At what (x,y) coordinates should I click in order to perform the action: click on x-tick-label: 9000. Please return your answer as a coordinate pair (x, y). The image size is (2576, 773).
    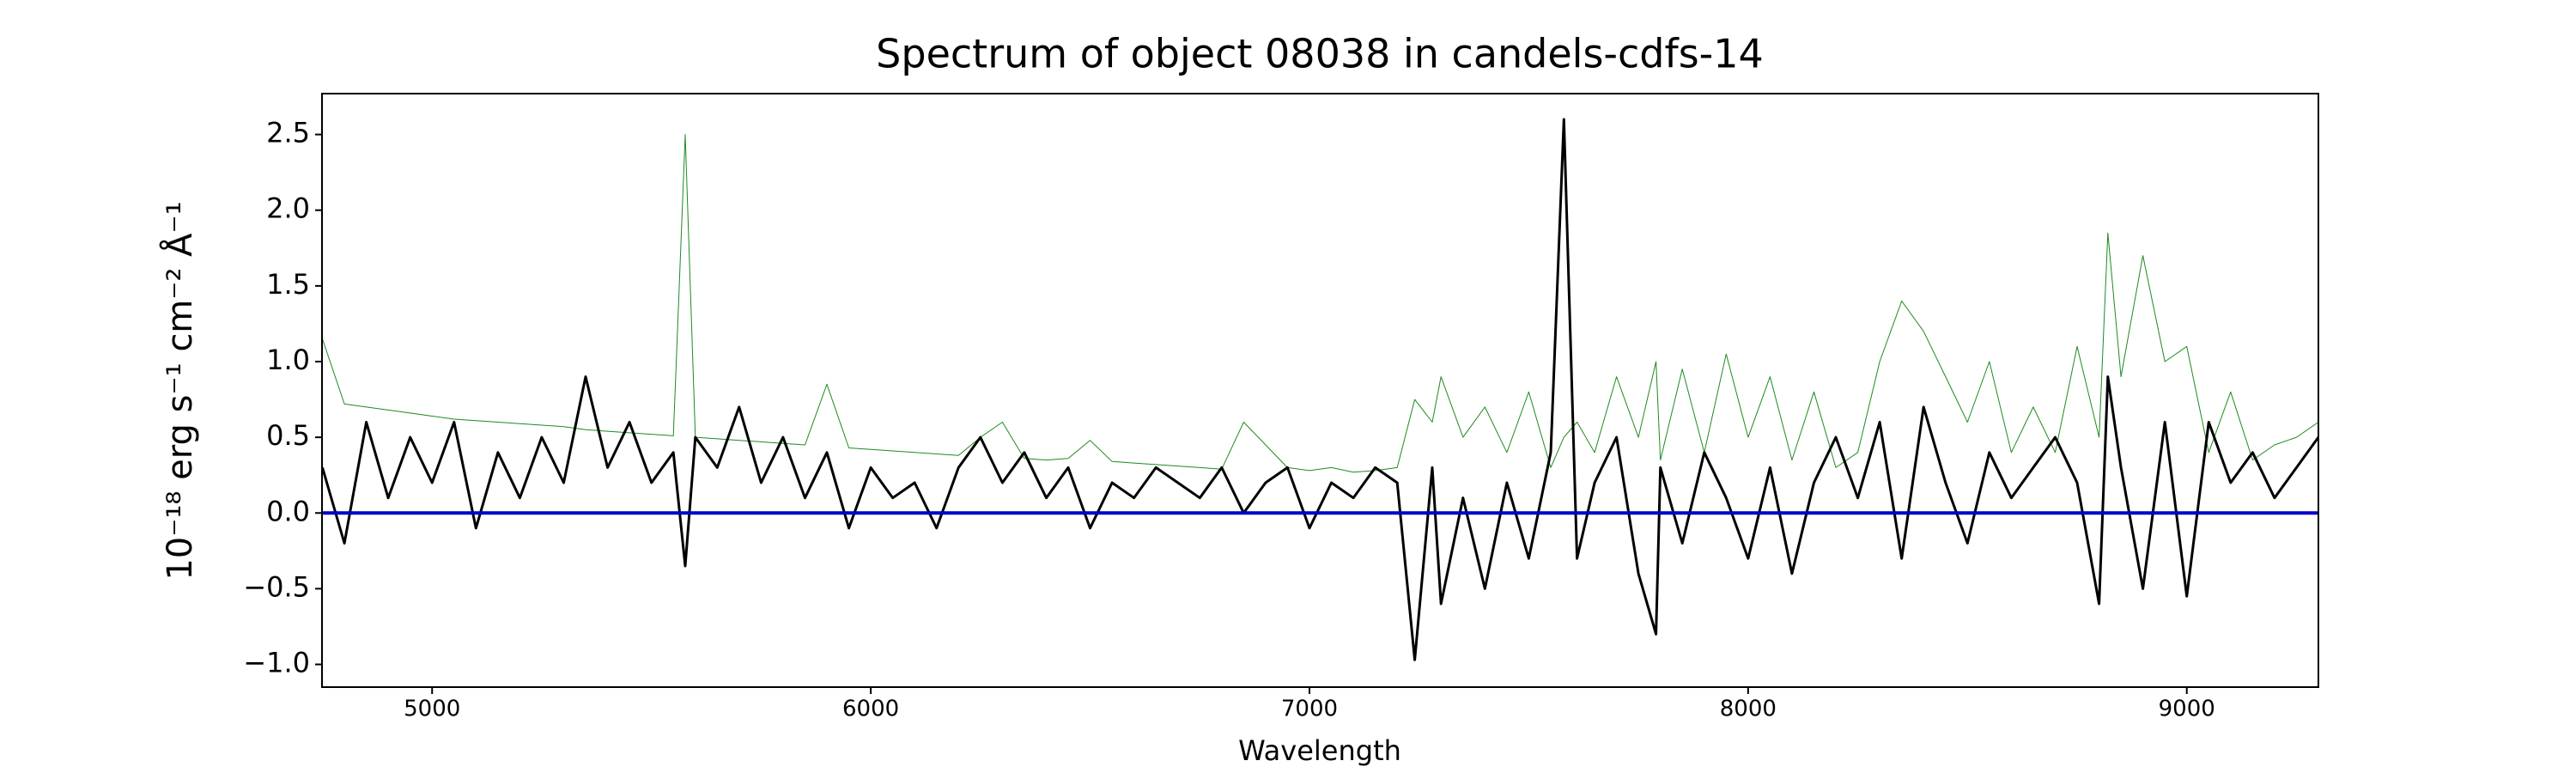
    Looking at the image, I should click on (2187, 709).